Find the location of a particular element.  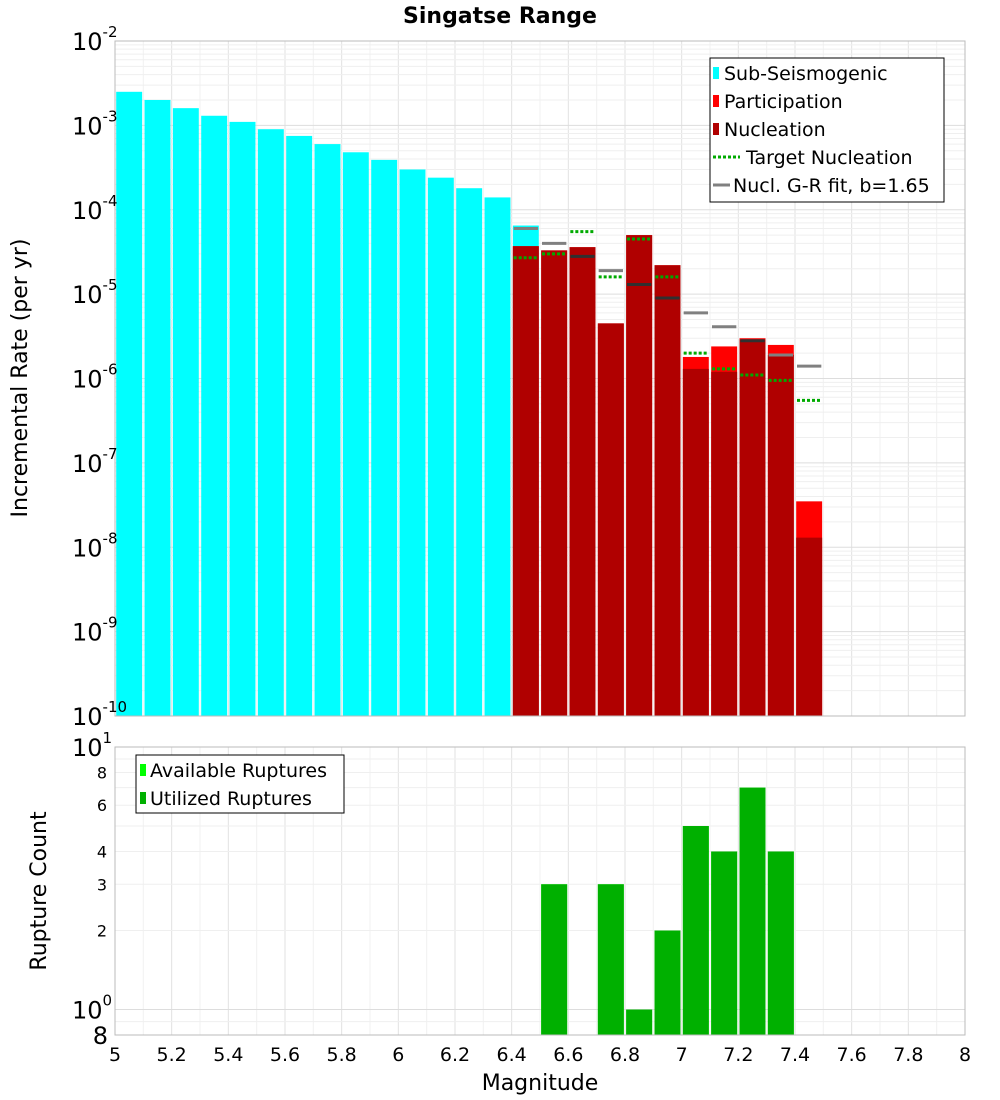

legend-label: Nucleation is located at coordinates (775, 130).